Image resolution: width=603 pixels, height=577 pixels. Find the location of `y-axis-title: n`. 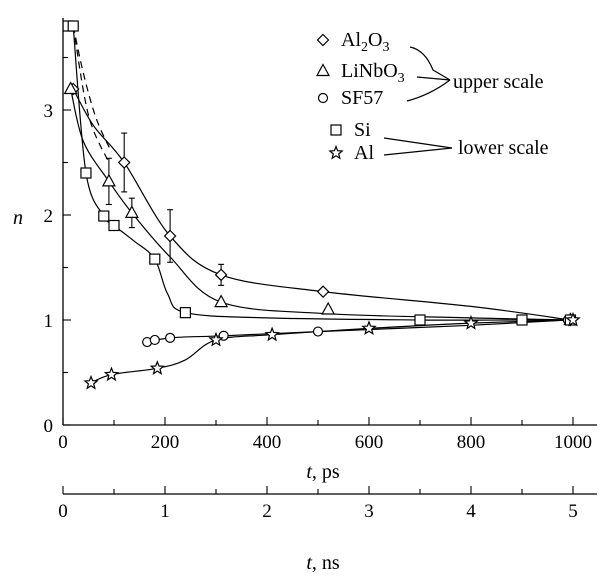

y-axis-title: n is located at coordinates (18, 218).